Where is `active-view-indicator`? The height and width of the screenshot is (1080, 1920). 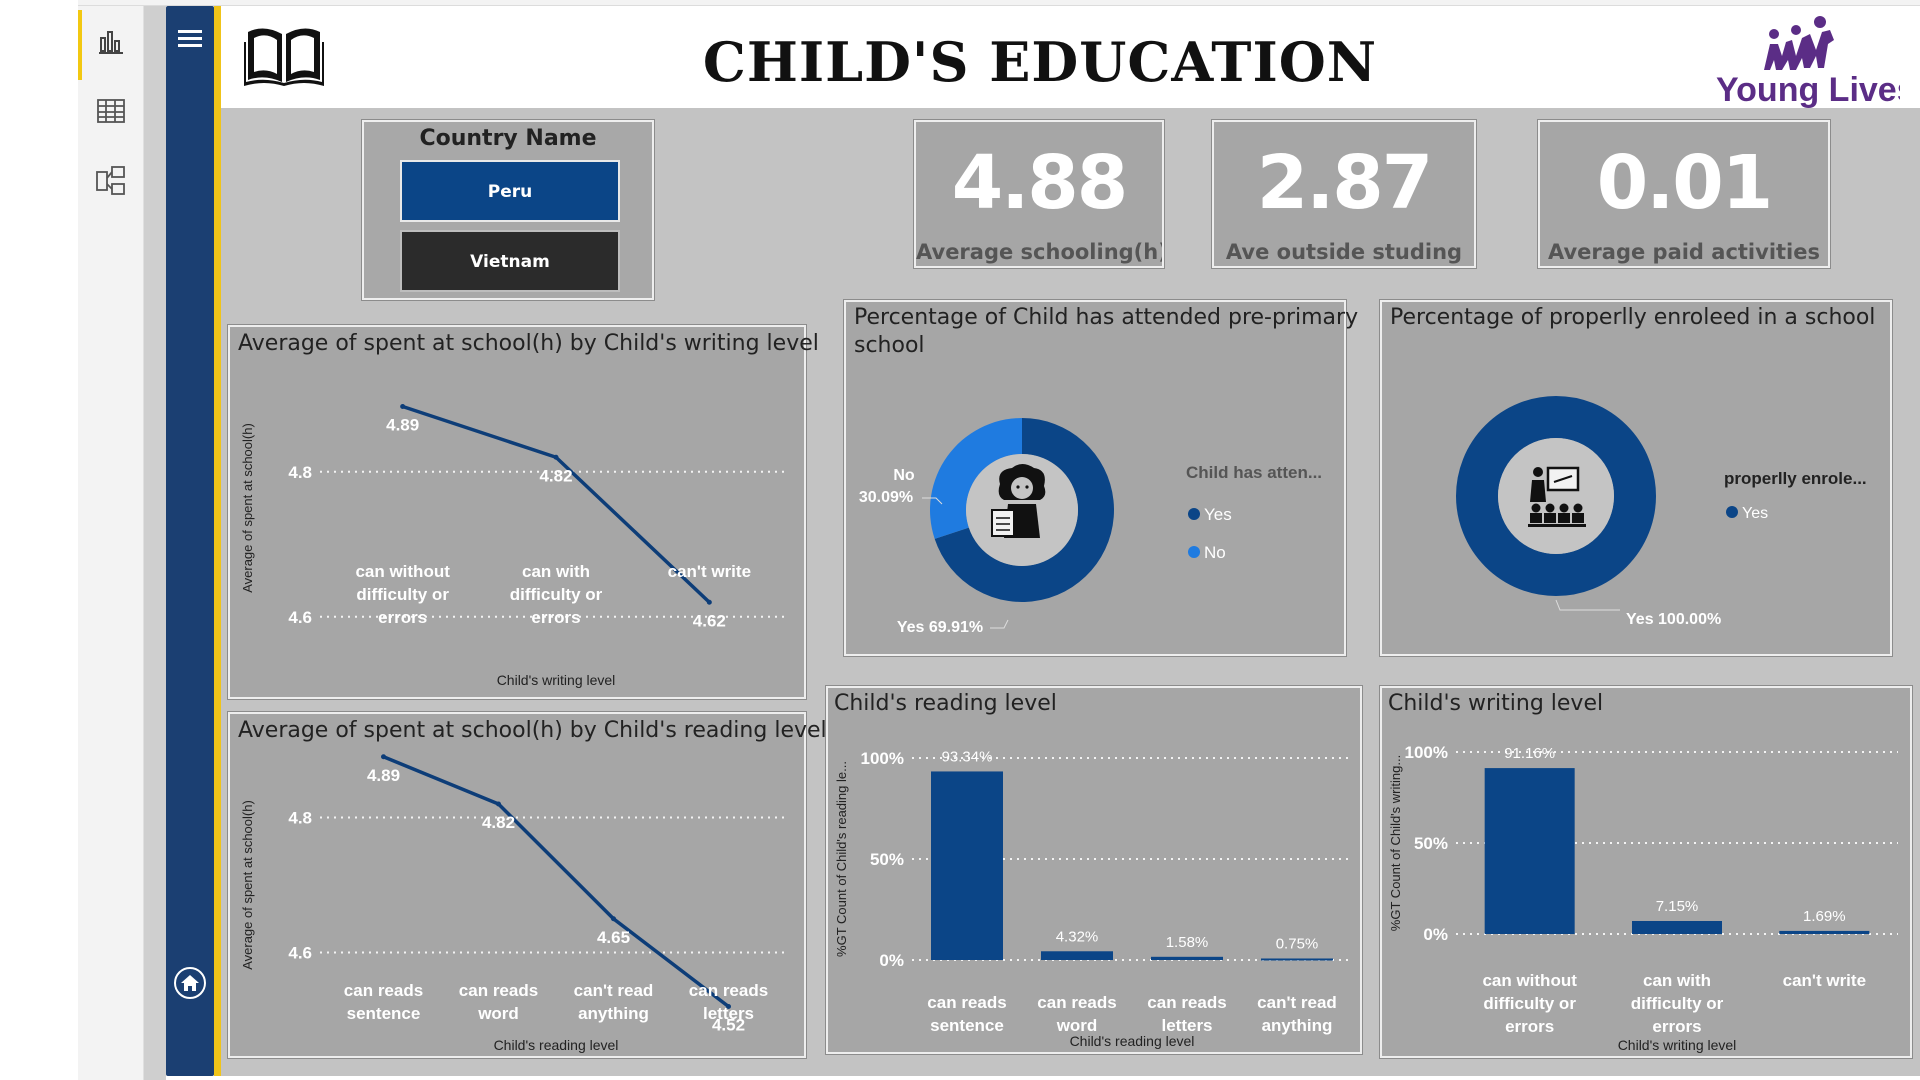
active-view-indicator is located at coordinates (80, 45).